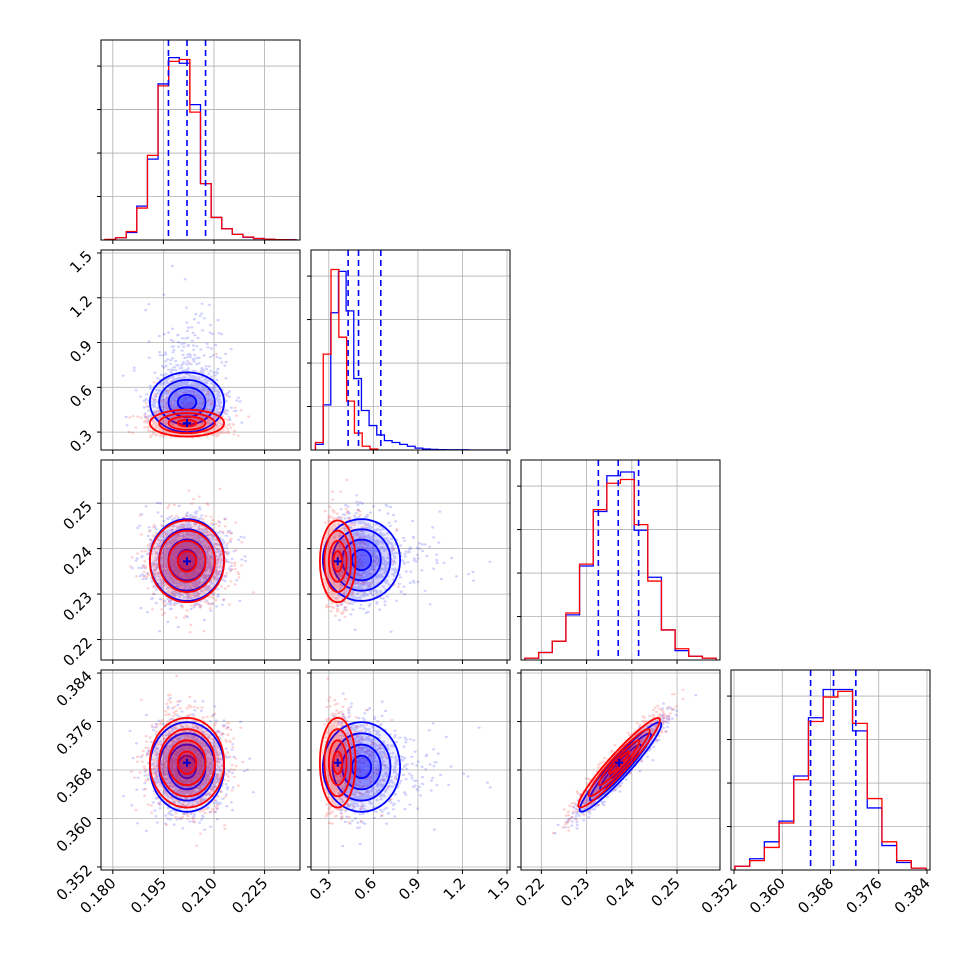 The height and width of the screenshot is (970, 970). Describe the element at coordinates (321, 889) in the screenshot. I see `x-tick-label: 0.3` at that location.